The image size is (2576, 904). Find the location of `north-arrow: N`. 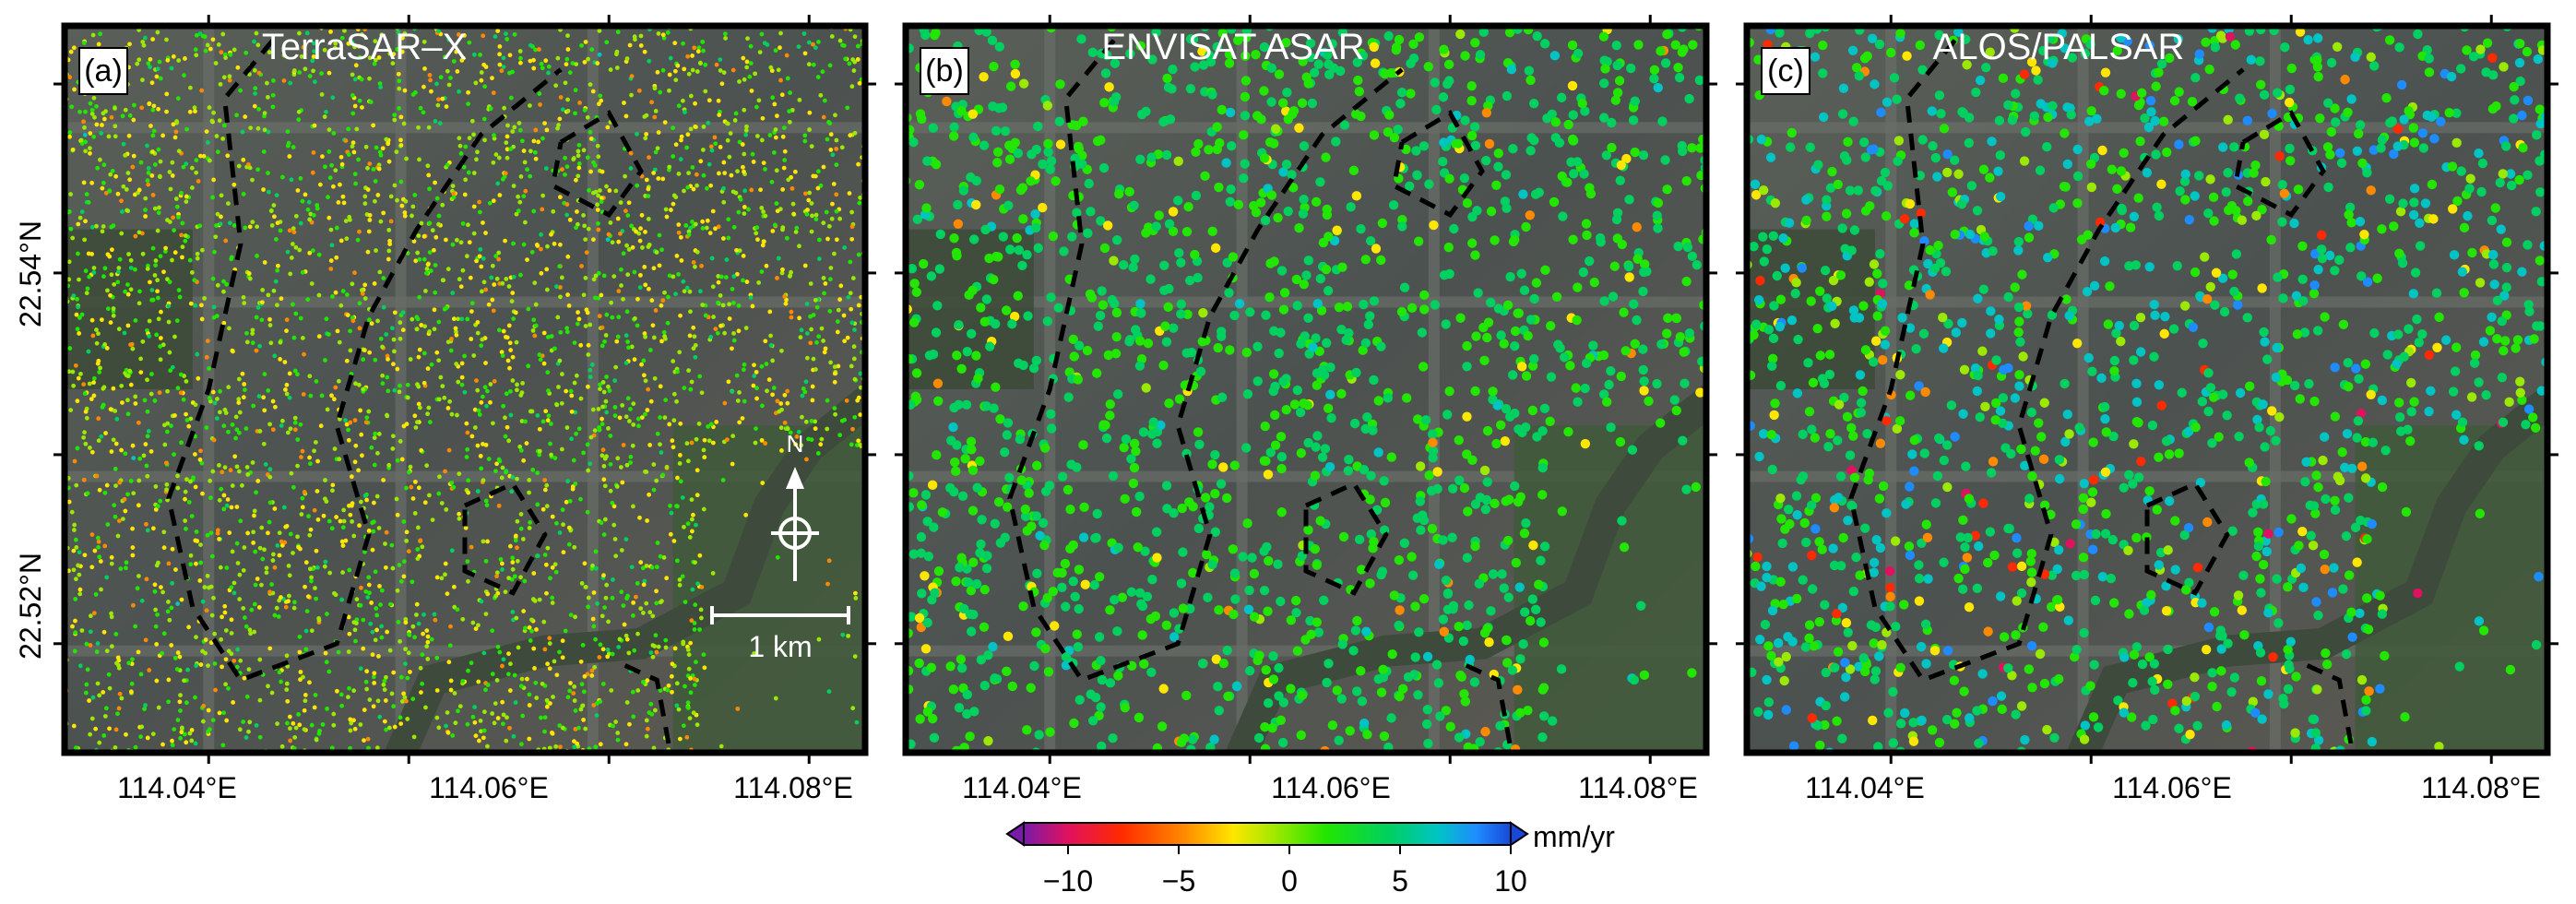

north-arrow: N is located at coordinates (795, 506).